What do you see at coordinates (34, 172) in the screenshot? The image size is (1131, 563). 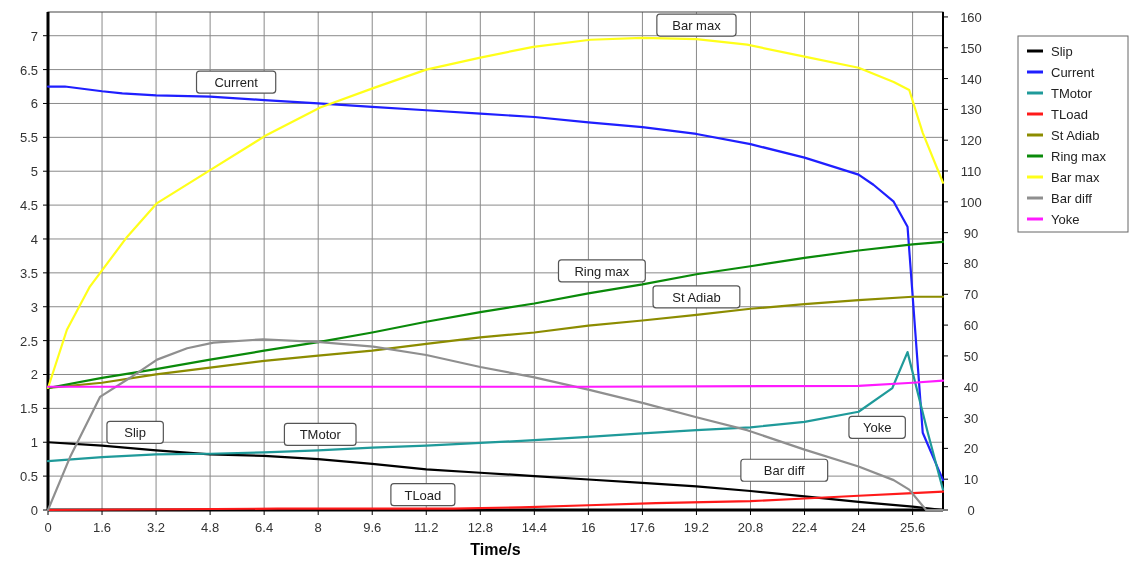 I see `y-tick-label: 5` at bounding box center [34, 172].